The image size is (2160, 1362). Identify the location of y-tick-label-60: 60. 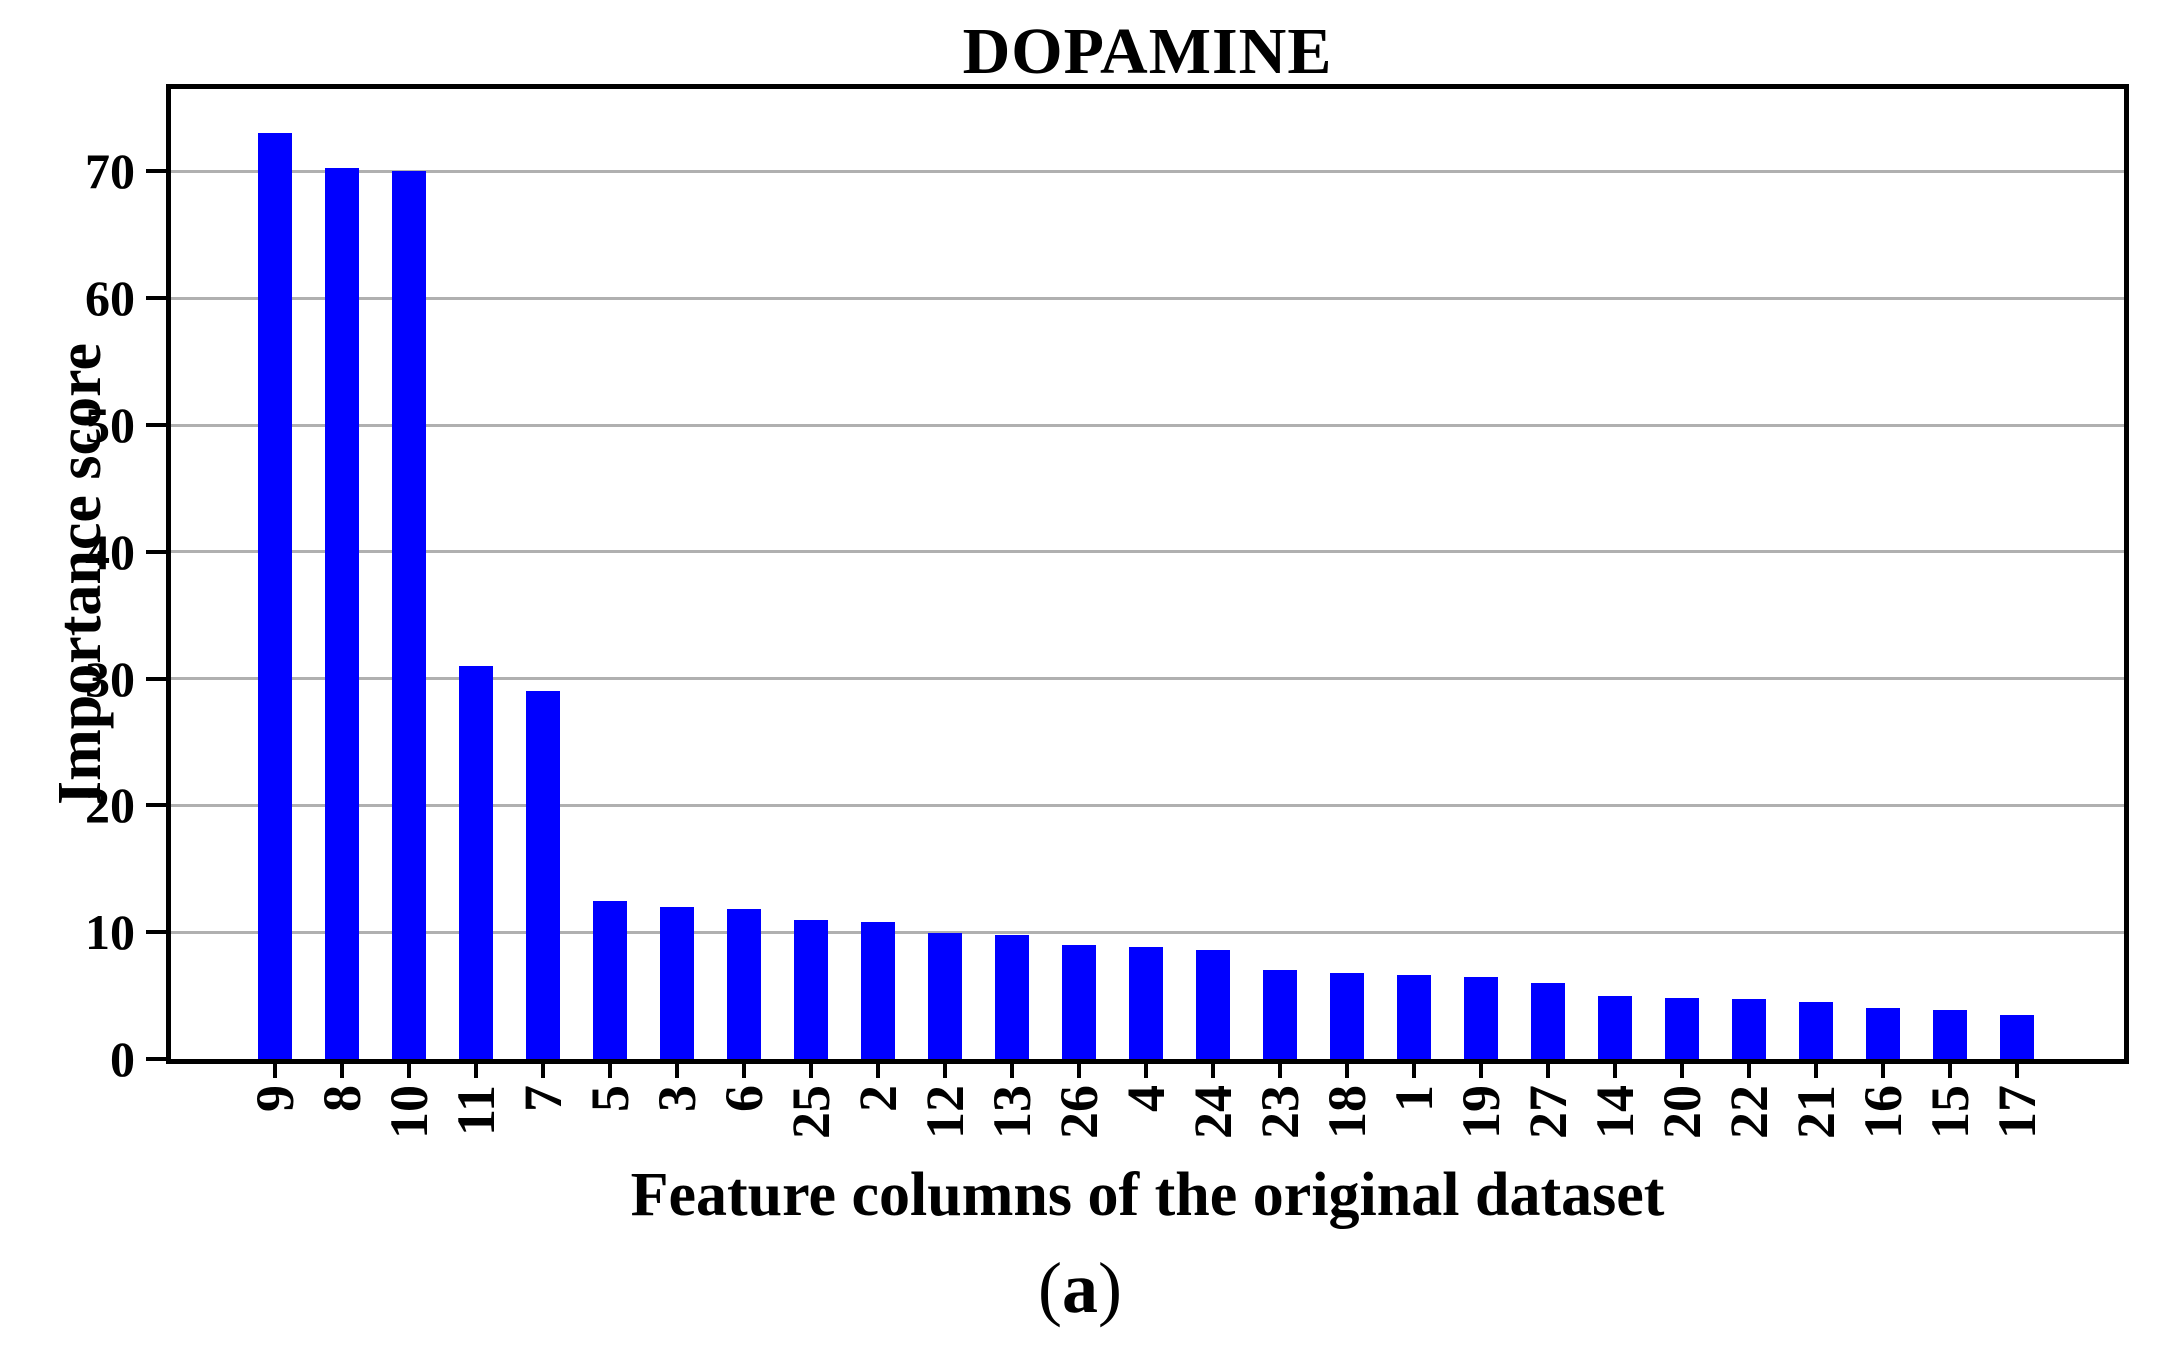
(110, 298).